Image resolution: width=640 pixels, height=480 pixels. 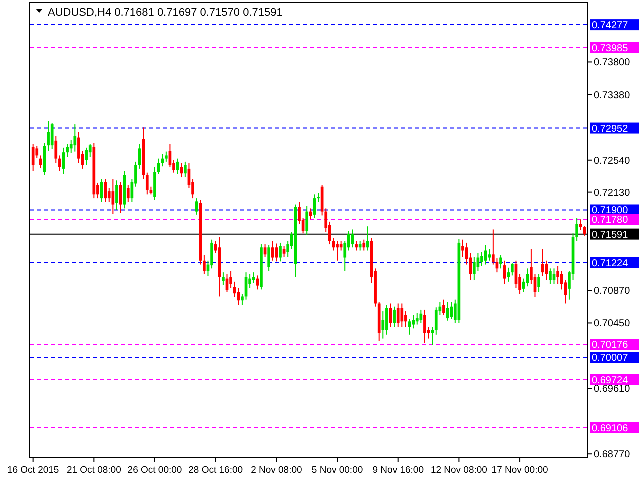 I want to click on y-tick-label: 0.70870, so click(x=612, y=291).